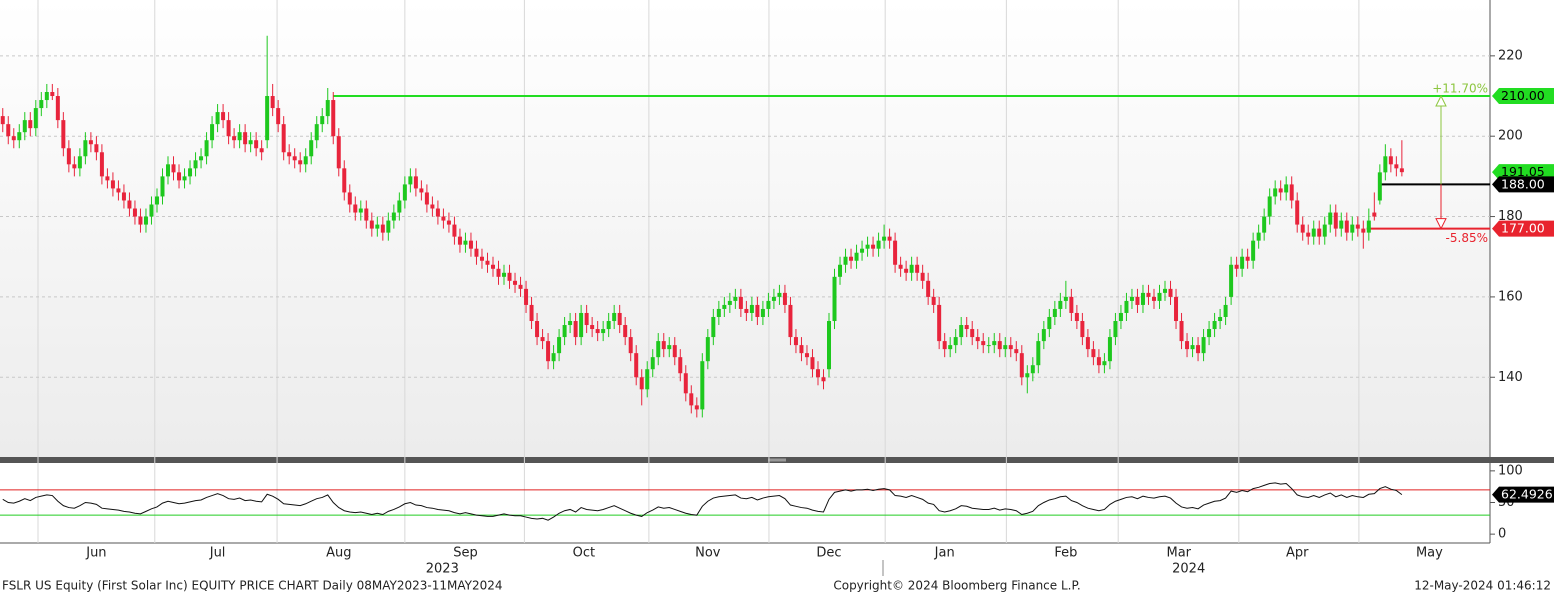  Describe the element at coordinates (1523, 494) in the screenshot. I see `indicator-last-box` at that location.